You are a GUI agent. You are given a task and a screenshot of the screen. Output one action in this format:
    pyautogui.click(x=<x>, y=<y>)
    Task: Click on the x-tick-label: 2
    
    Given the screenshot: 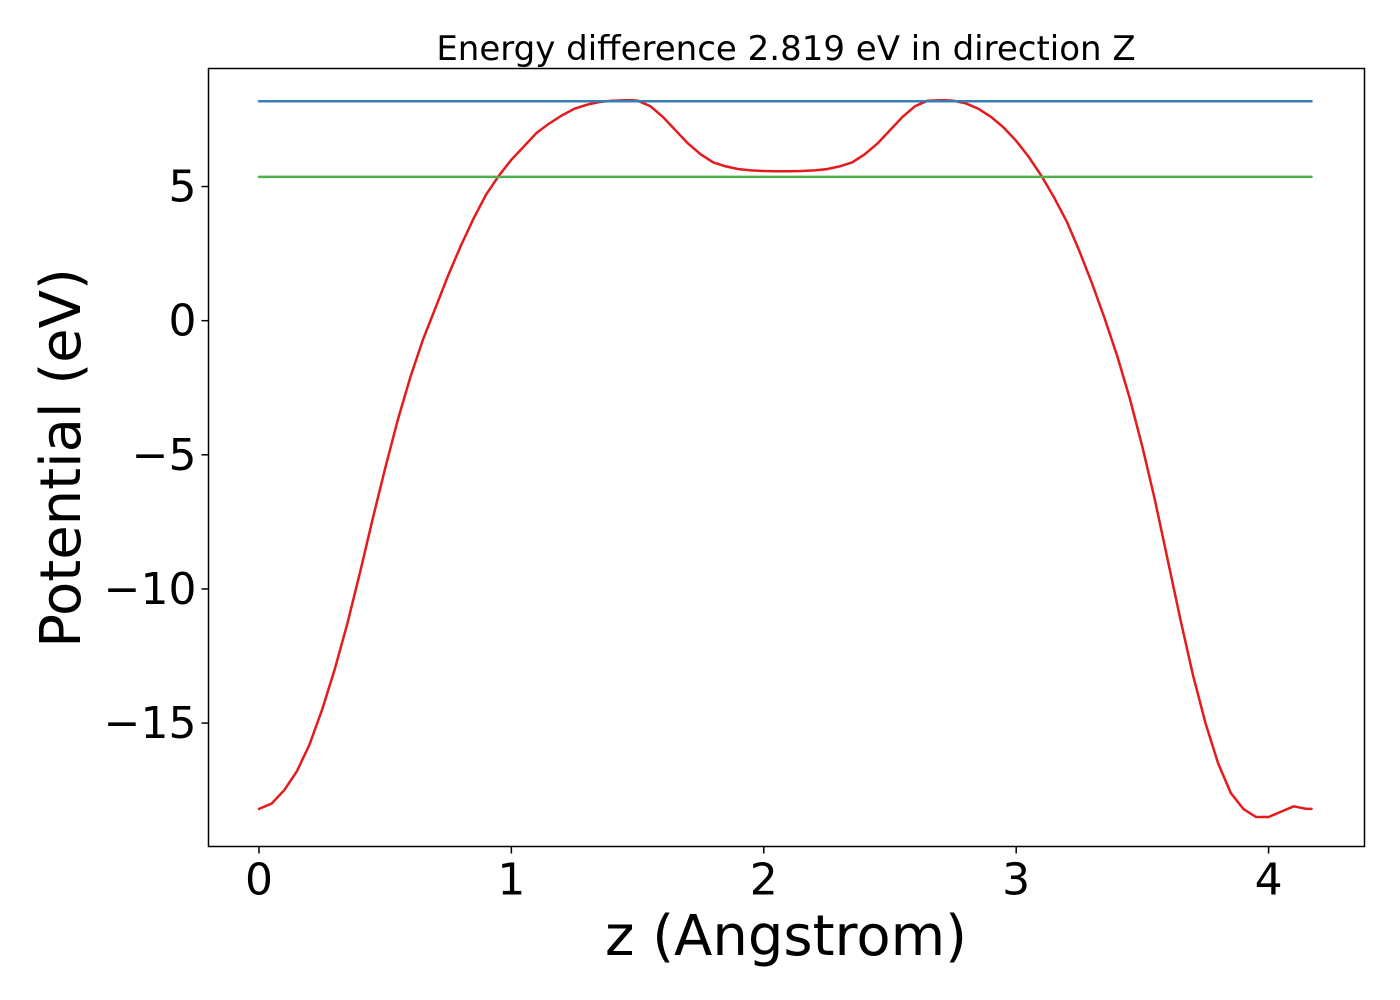 What is the action you would take?
    pyautogui.click(x=764, y=880)
    